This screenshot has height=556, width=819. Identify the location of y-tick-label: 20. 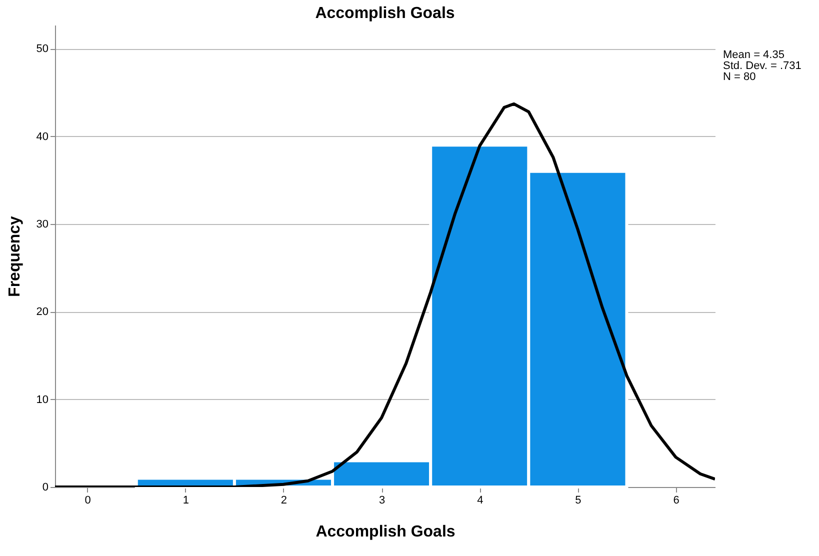
(42, 312).